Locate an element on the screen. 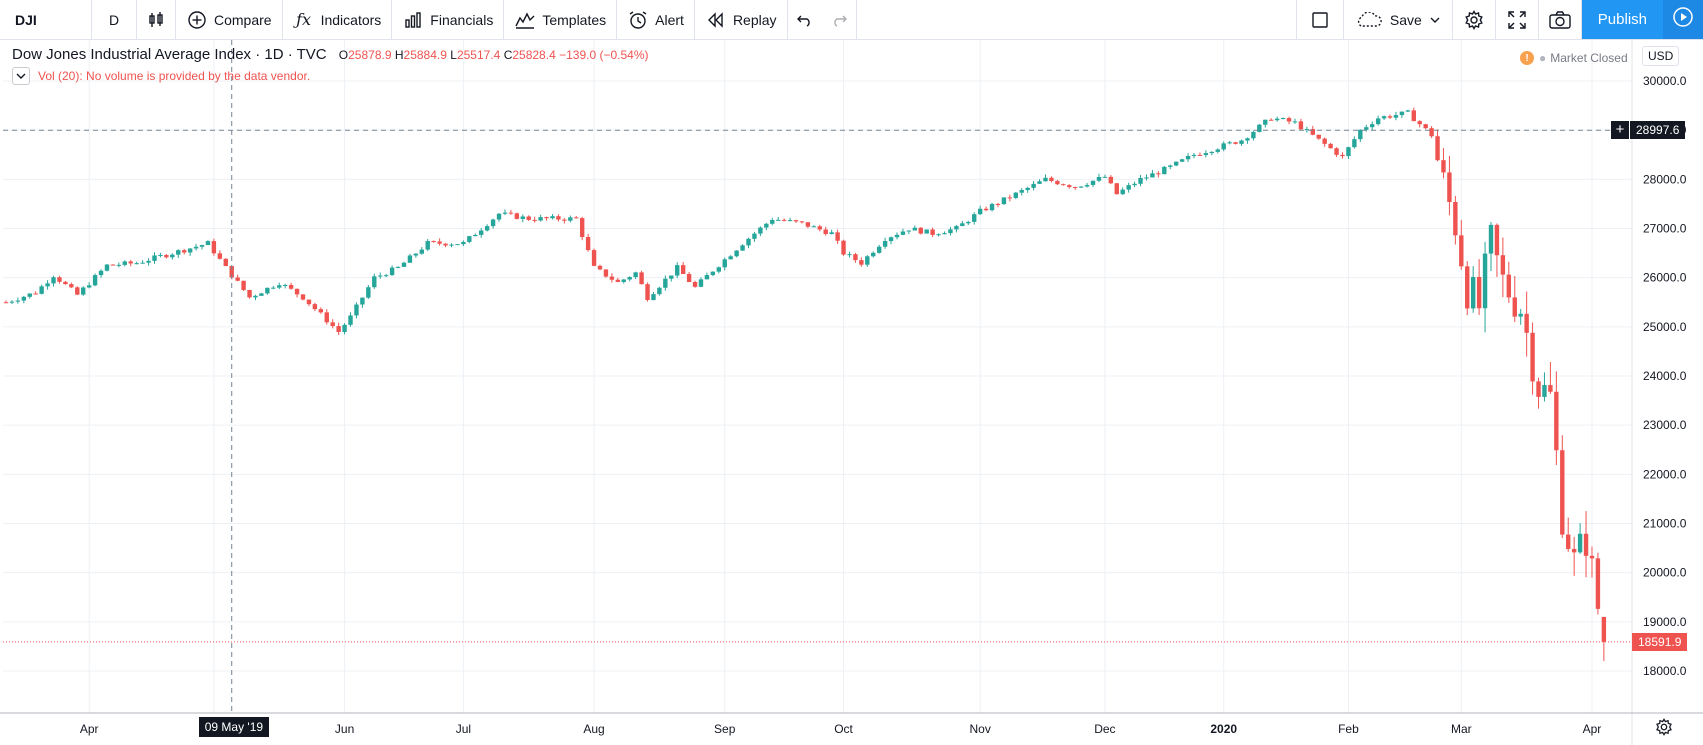 The height and width of the screenshot is (745, 1703). market-status: ! ● Market Closed is located at coordinates (1574, 58).